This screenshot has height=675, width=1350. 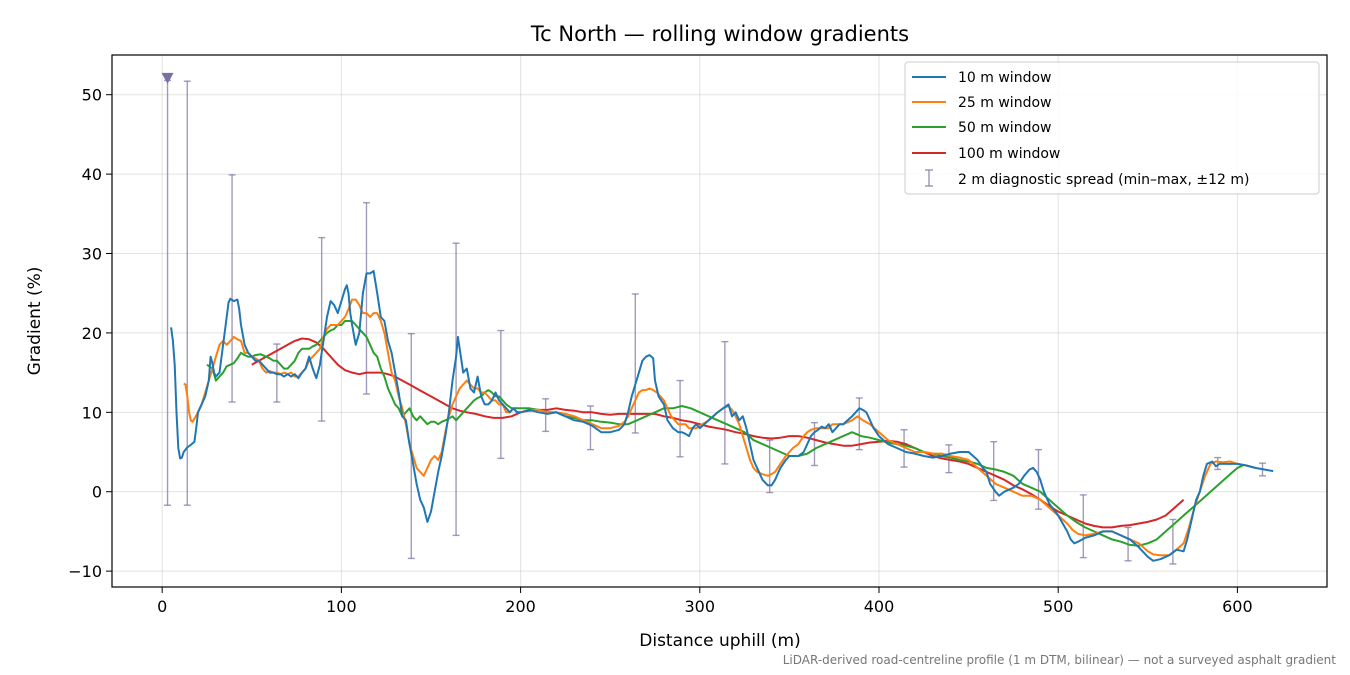 What do you see at coordinates (1004, 78) in the screenshot?
I see `legend-label-10m: 10 m window` at bounding box center [1004, 78].